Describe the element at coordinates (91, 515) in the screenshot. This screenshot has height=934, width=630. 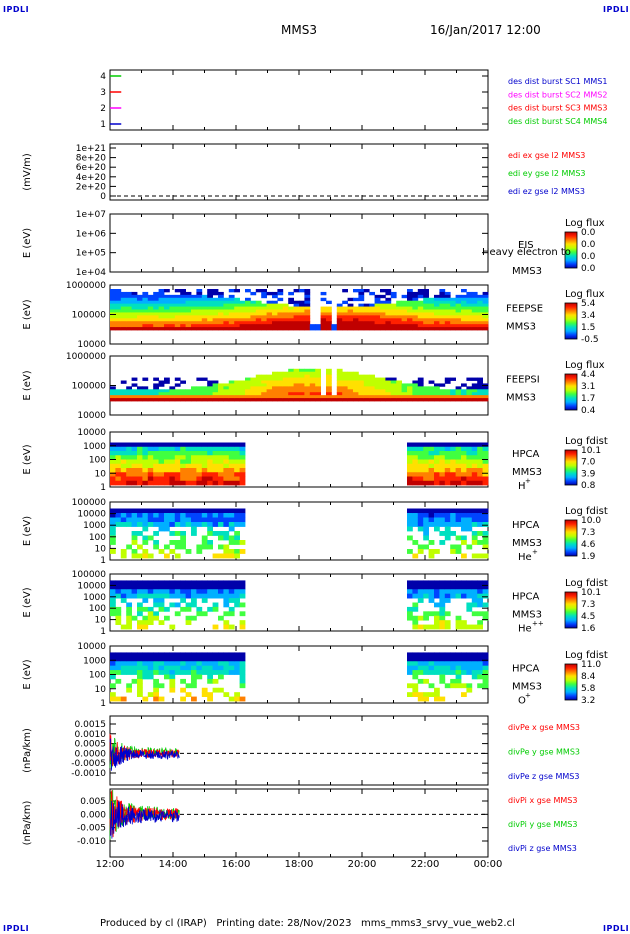
I see `y-tick-label: 10000` at that location.